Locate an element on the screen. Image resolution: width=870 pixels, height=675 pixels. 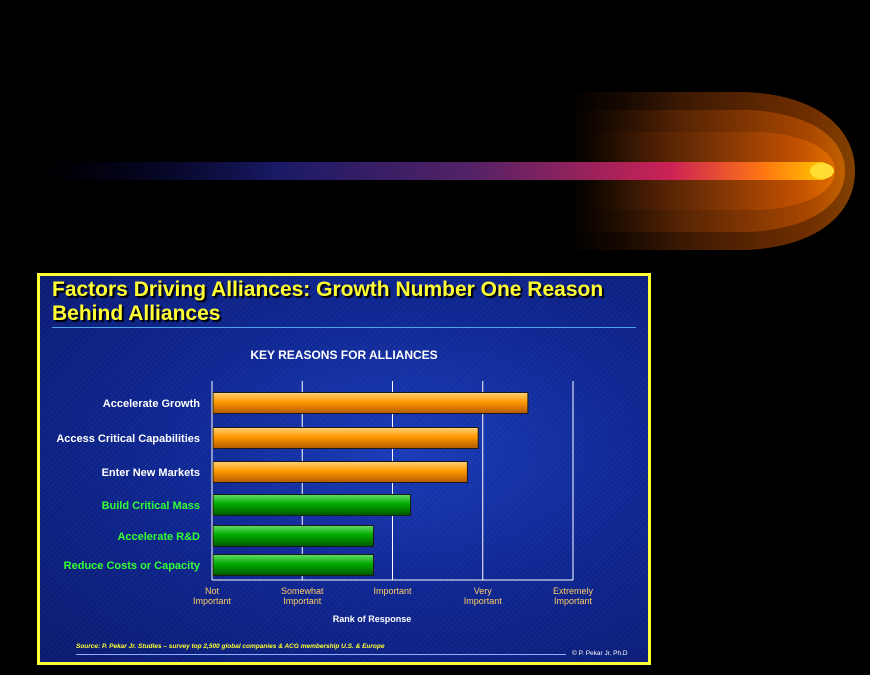
category-label: Access Critical Capabilities is located at coordinates (128, 439).